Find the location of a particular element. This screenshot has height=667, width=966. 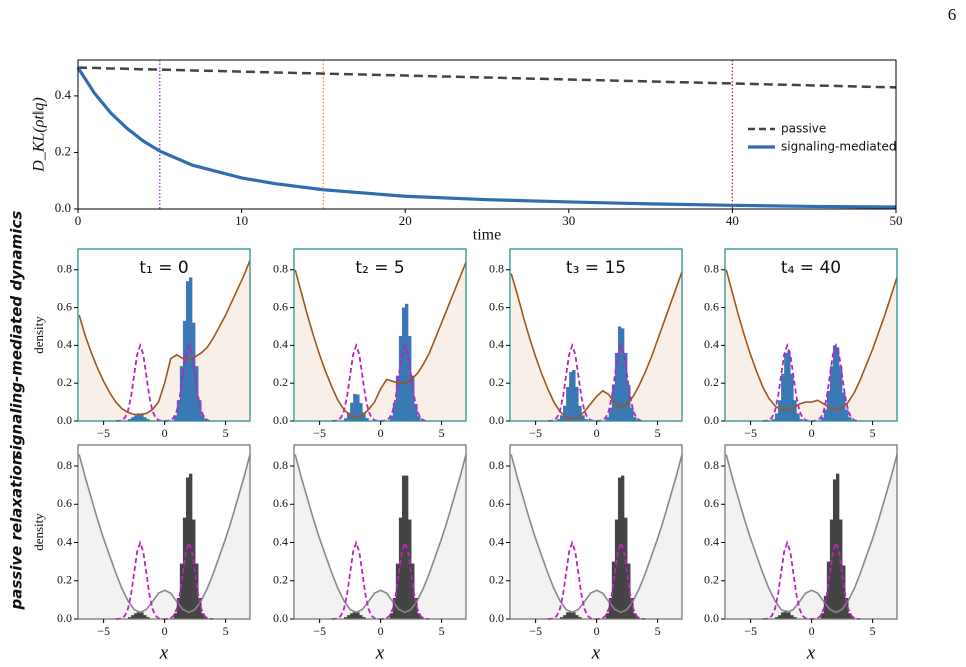

x-tick-label: 10 is located at coordinates (241, 220).